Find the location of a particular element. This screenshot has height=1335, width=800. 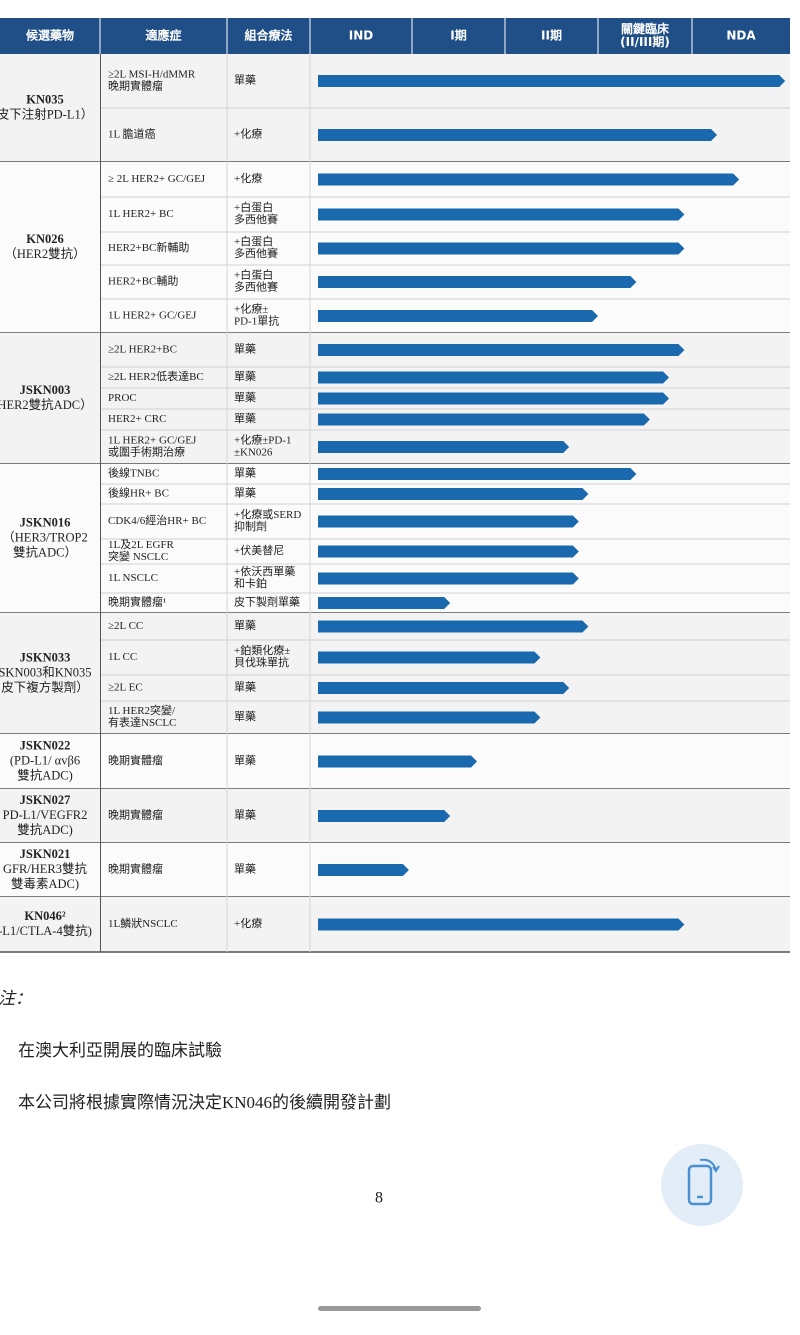

indication: 晚期實體瘤¹ is located at coordinates (137, 602).